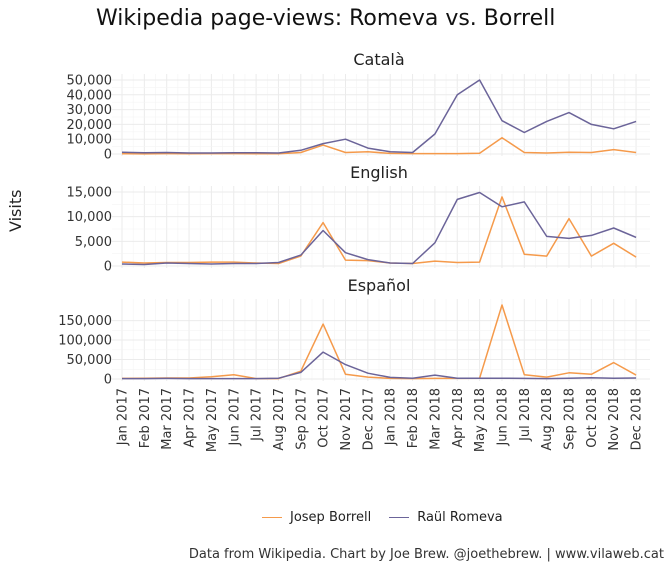 The image size is (672, 576). Describe the element at coordinates (637, 419) in the screenshot. I see `x-tick-label: Dec 2018` at that location.